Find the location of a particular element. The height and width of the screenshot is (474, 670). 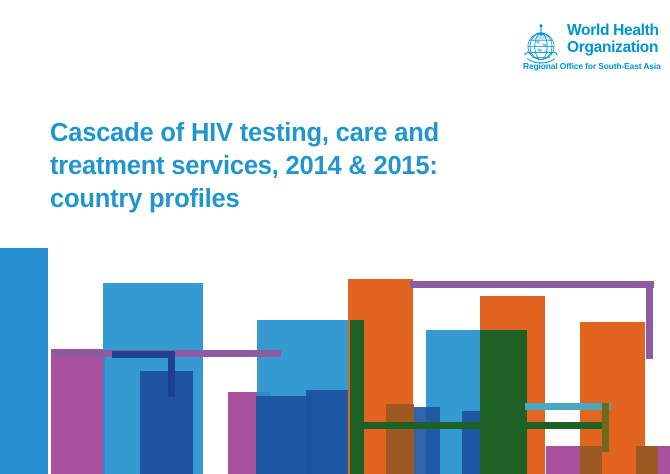

connector-teal-step is located at coordinates (568, 406).